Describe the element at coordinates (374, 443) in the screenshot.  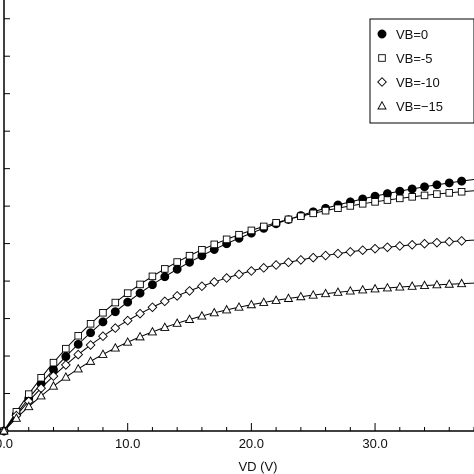
I see `x-tick-label: 30.0` at that location.